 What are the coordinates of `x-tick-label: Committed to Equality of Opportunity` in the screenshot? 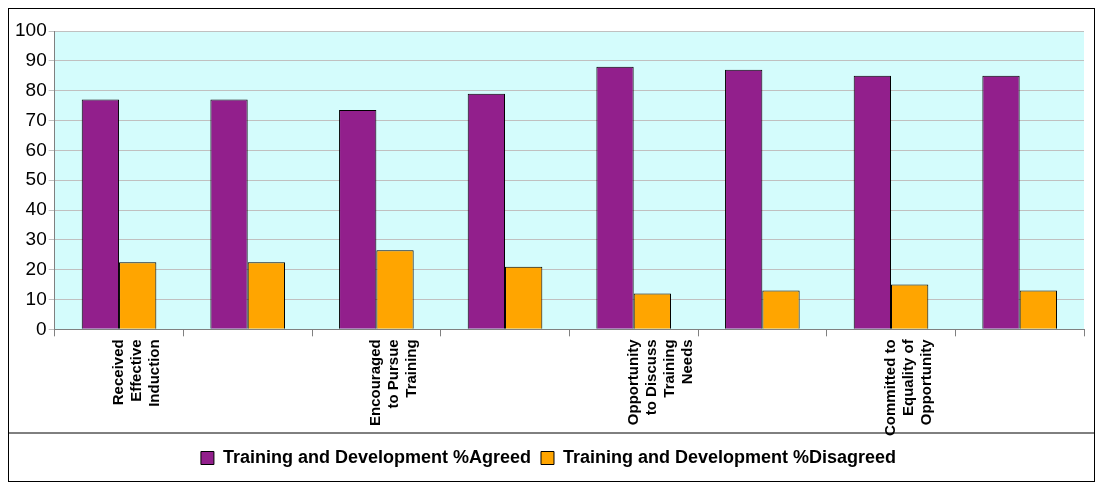 It's located at (908, 387).